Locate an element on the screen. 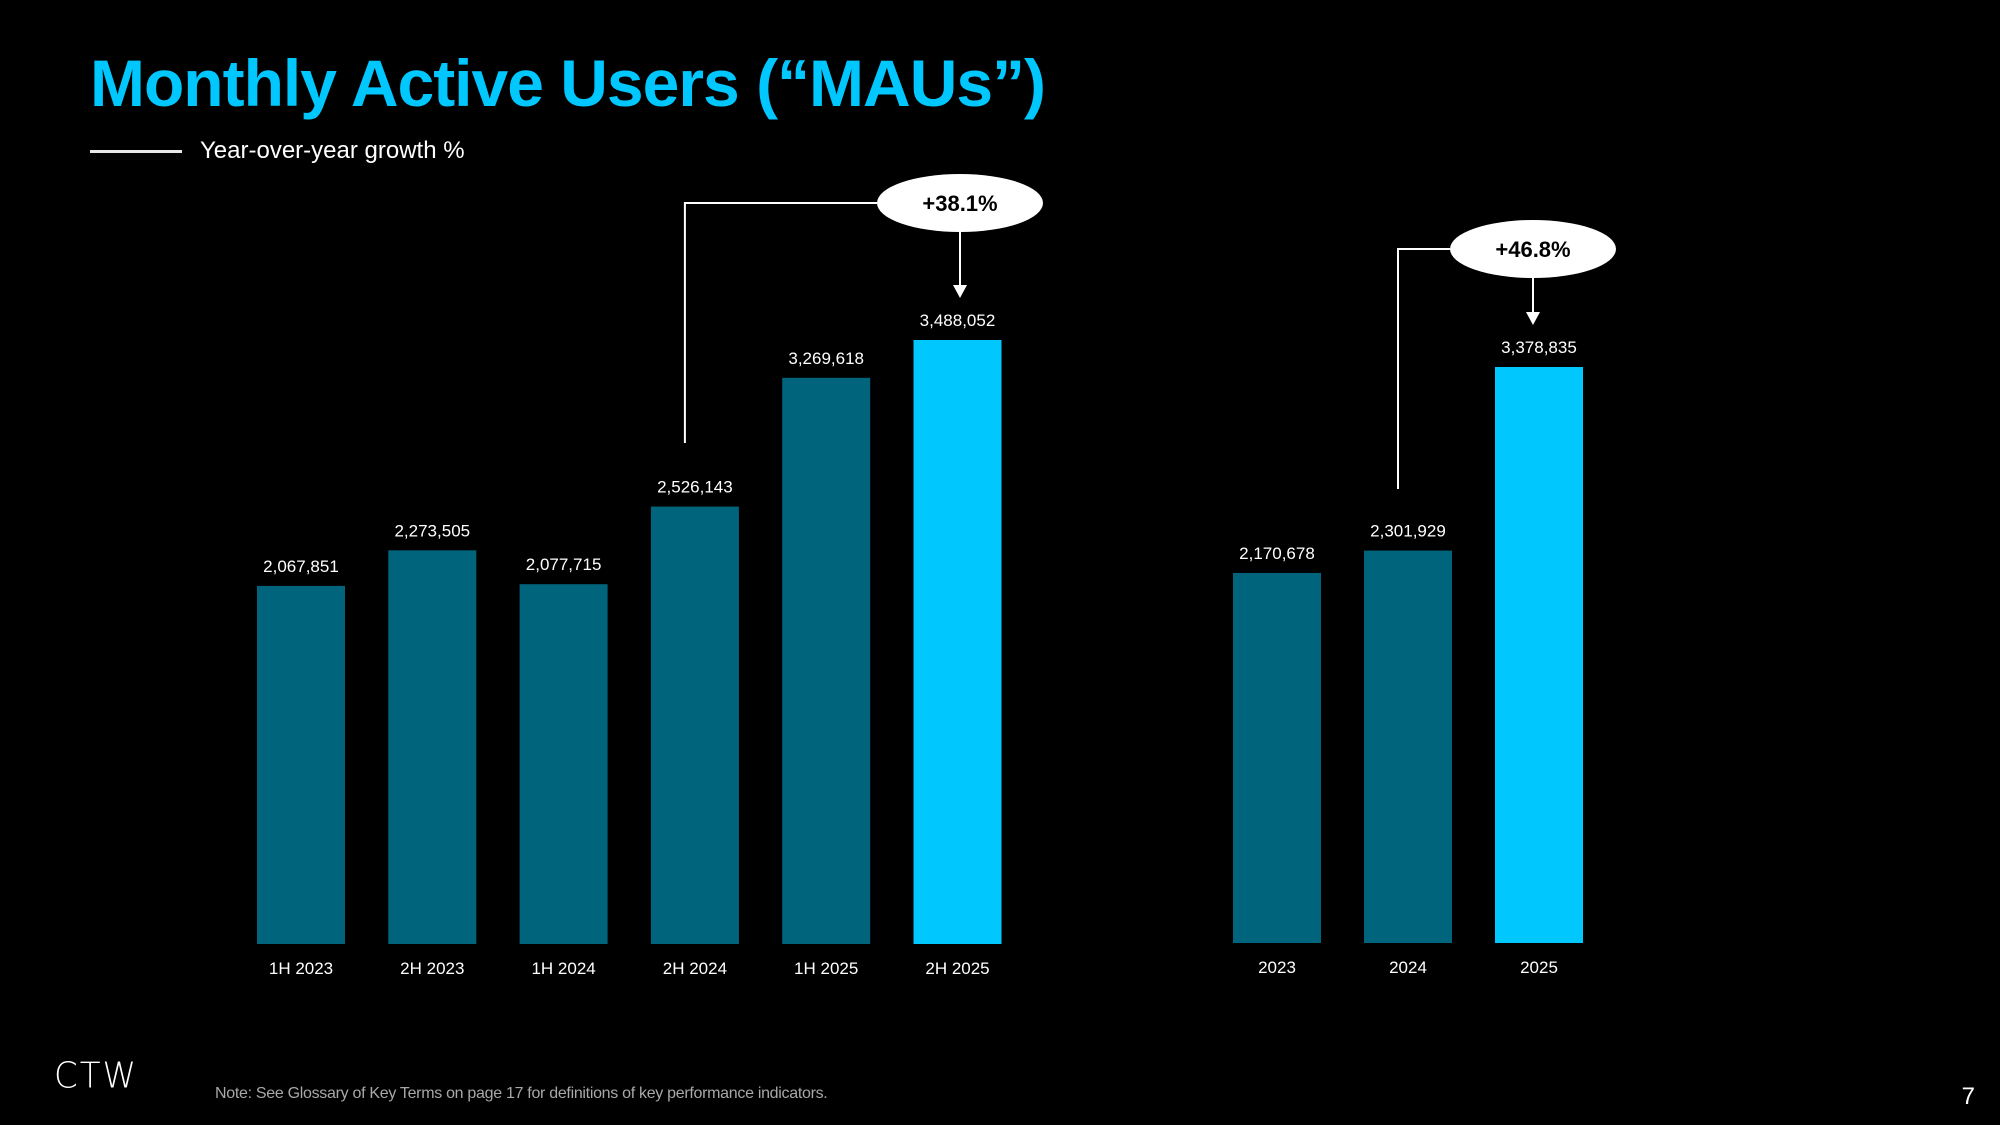  growth-percent-label: +46.8% is located at coordinates (1532, 249).